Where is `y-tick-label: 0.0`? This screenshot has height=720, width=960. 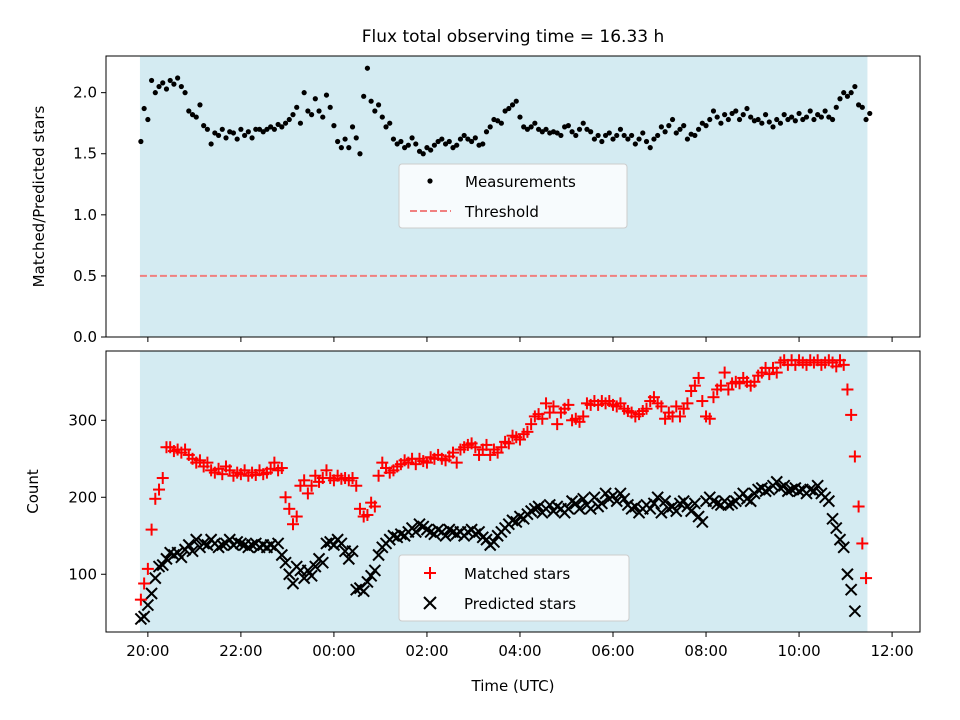
y-tick-label: 0.0 is located at coordinates (85, 337).